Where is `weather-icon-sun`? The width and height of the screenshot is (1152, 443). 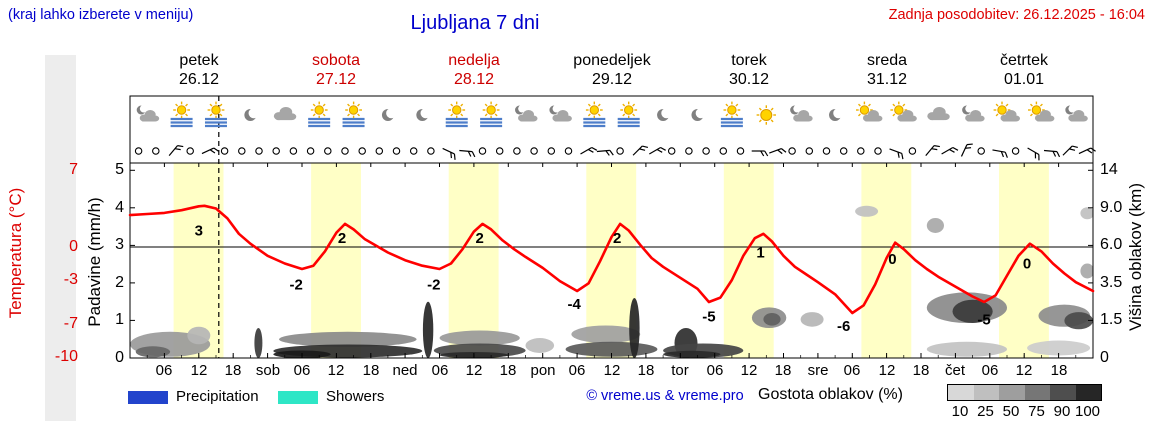 weather-icon-sun is located at coordinates (766, 115).